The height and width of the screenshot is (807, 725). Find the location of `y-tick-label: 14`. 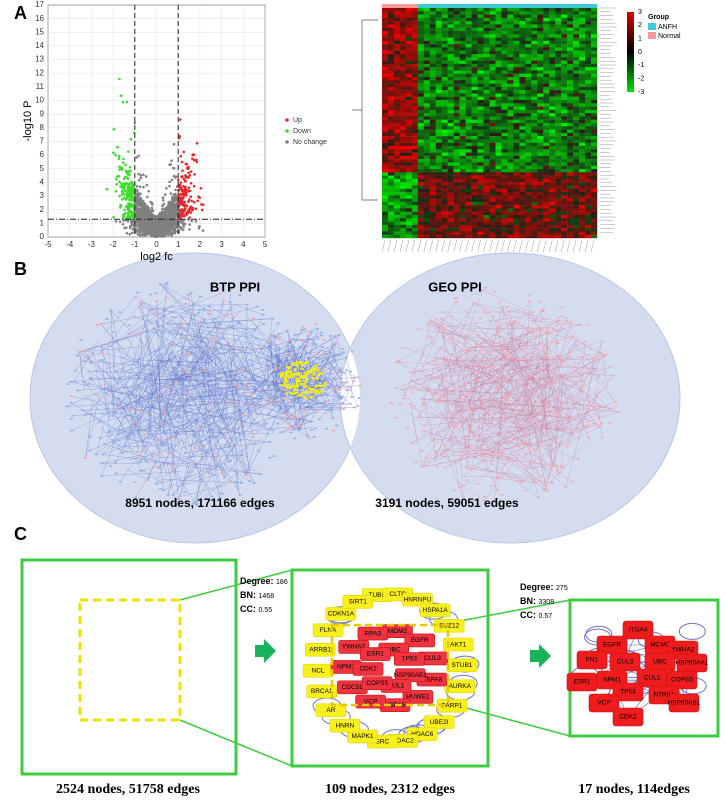

y-tick-label: 14 is located at coordinates (39, 45).